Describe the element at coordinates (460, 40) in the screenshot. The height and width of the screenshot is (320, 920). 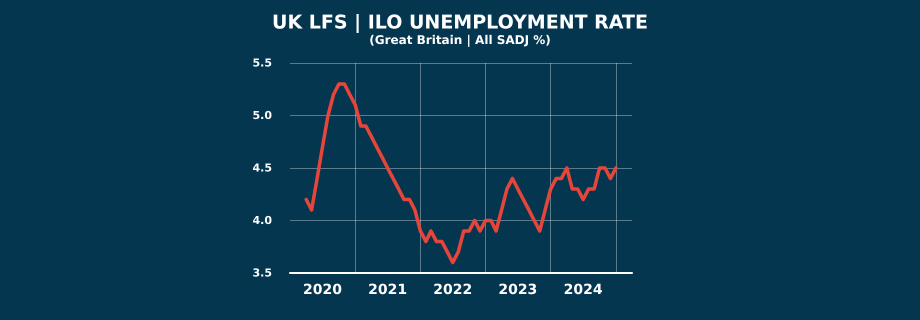
I see `chart-subtitle: (Great Britain | All SADJ %)` at that location.